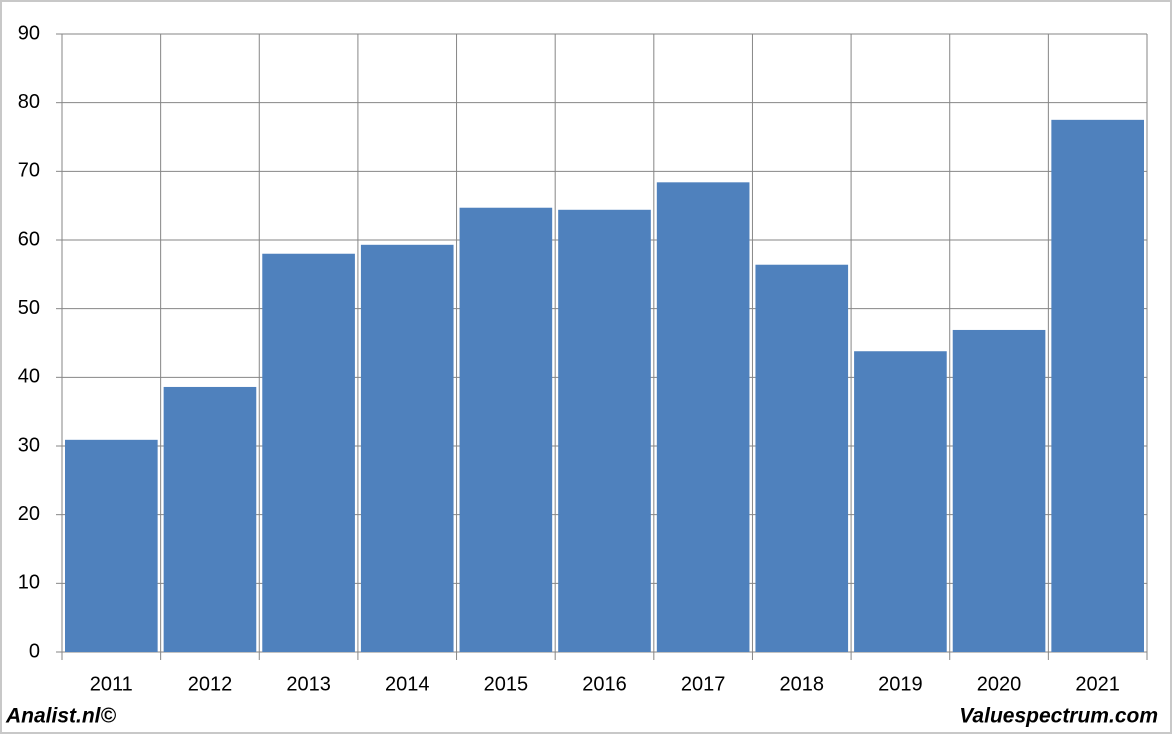 This screenshot has height=734, width=1172. I want to click on x-tick-label: 2015, so click(506, 684).